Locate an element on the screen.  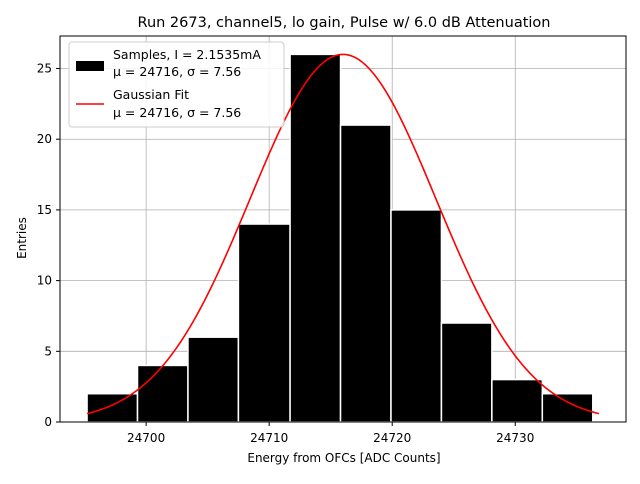
y-tick-label: 25 is located at coordinates (44, 69).